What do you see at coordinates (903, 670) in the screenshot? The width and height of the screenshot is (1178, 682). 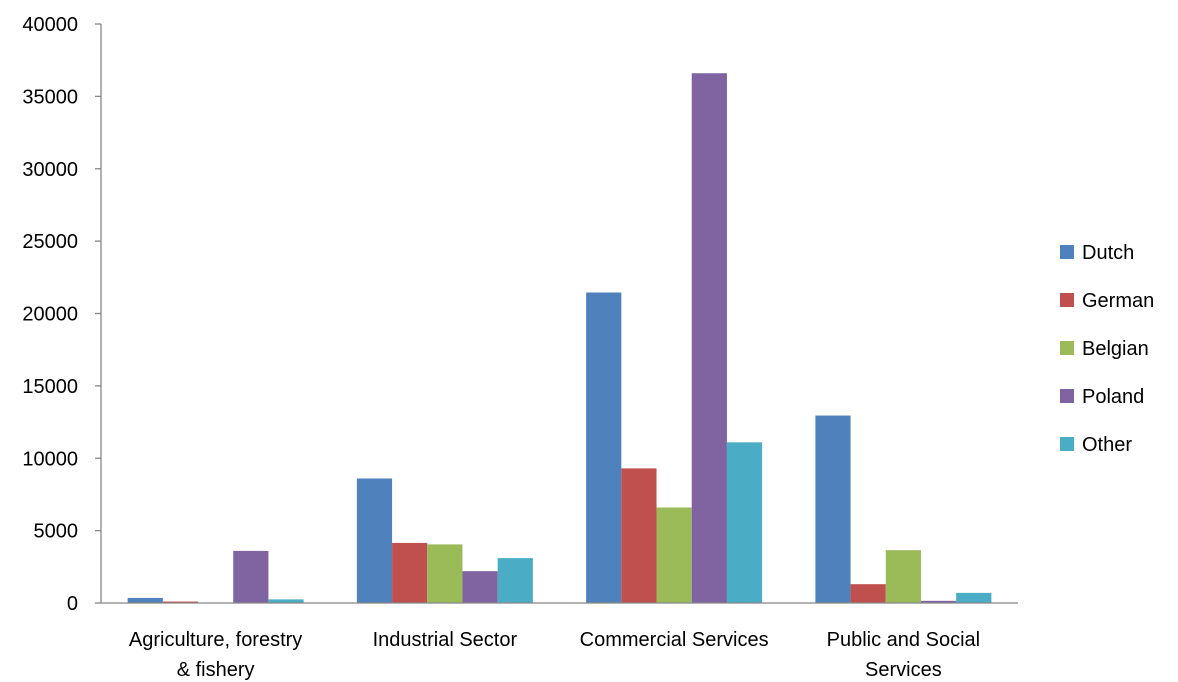 I see `x-category-label: Services` at bounding box center [903, 670].